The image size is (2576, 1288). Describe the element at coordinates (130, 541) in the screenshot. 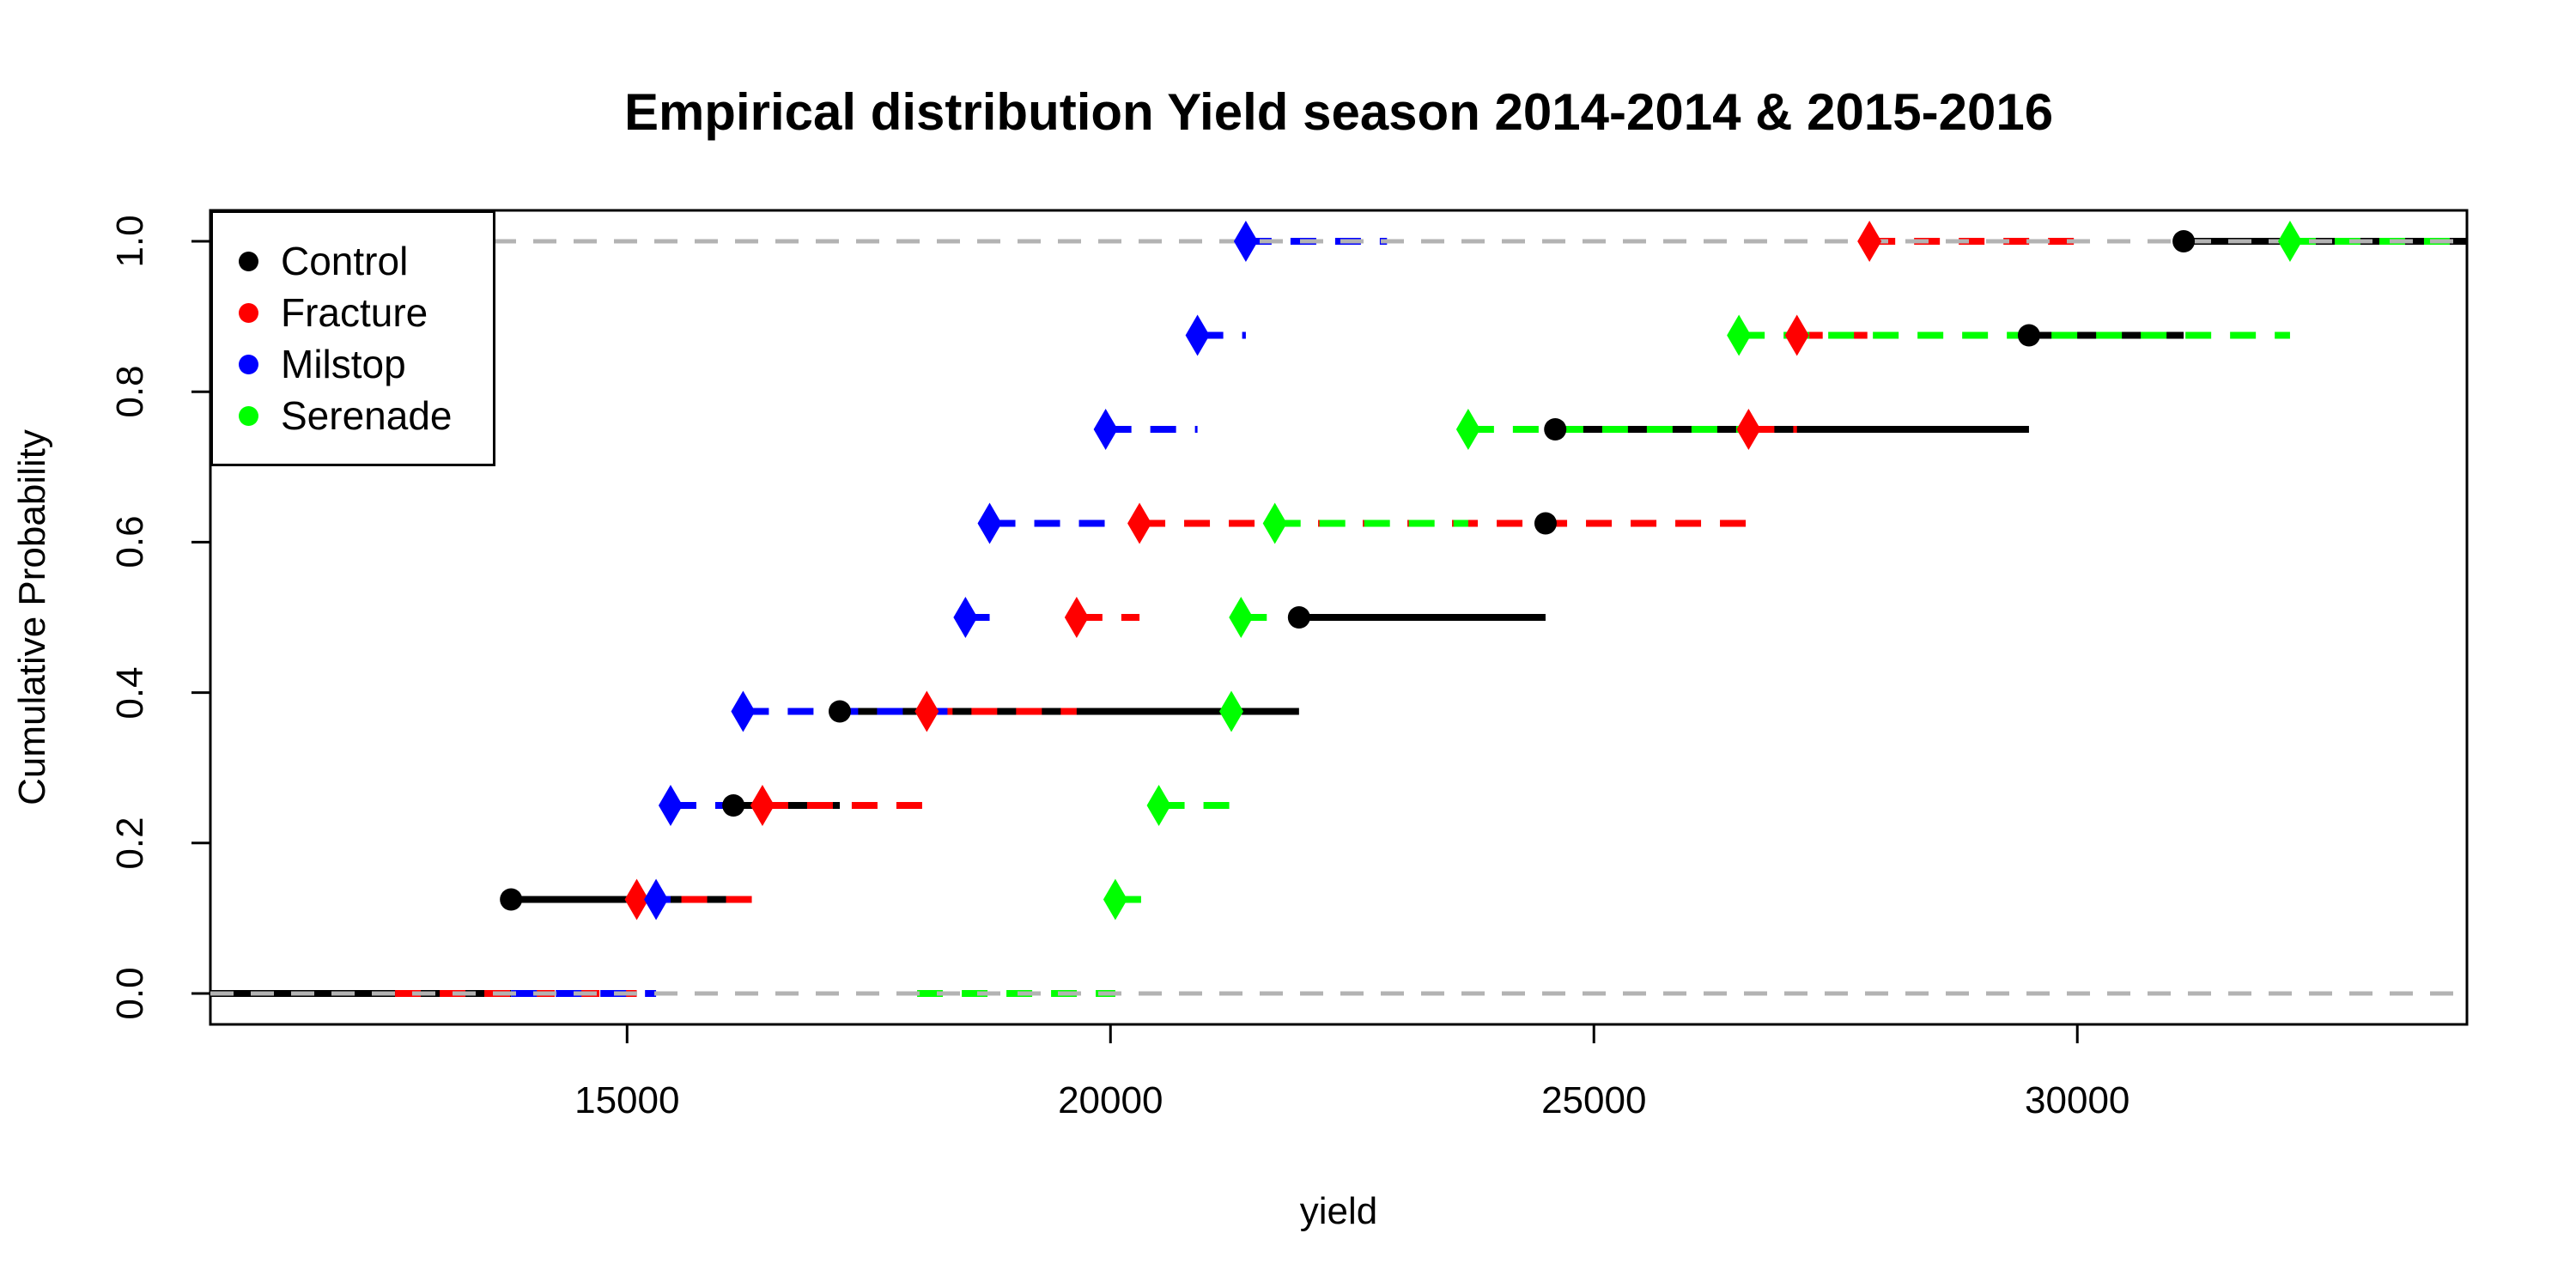

I see `y-tick-label: 0.6` at that location.